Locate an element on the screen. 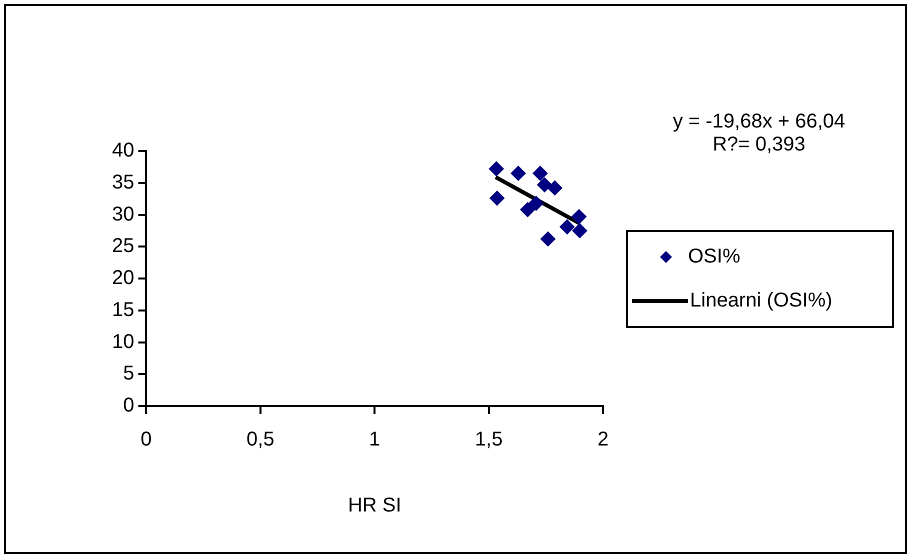 This screenshot has width=911, height=558. x-tick-label: 0,5 is located at coordinates (260, 439).